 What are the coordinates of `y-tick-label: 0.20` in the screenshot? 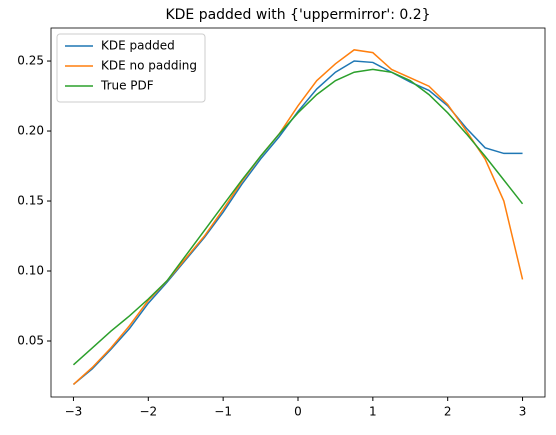 It's located at (30, 131).